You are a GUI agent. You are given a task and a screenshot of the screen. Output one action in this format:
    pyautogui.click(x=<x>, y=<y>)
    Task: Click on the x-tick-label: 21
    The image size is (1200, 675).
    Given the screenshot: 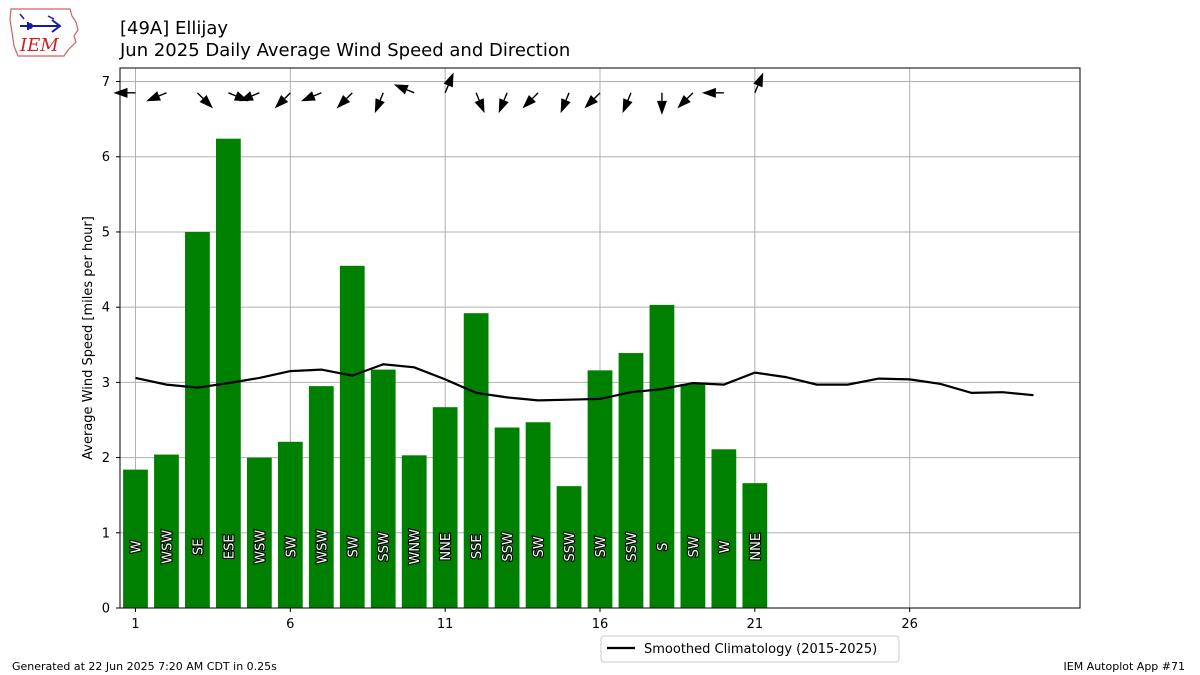 What is the action you would take?
    pyautogui.click(x=755, y=624)
    